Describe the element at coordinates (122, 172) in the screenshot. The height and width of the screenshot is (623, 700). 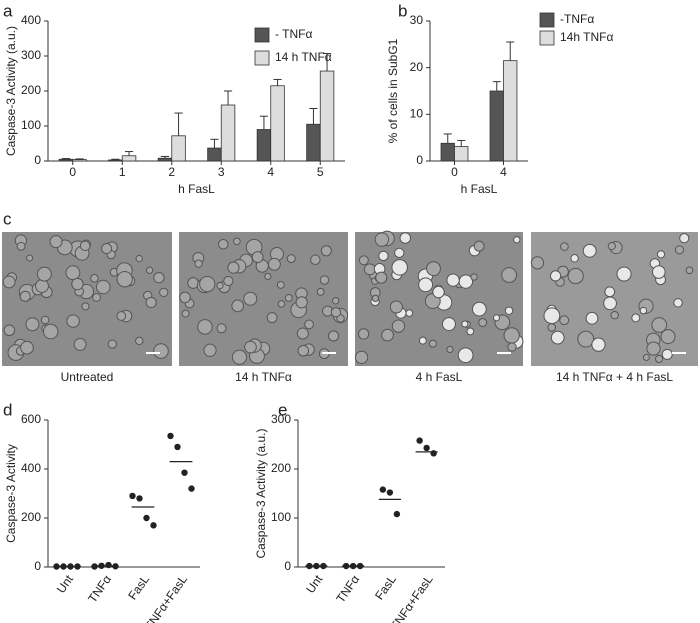
I see `x-tick-label: 1` at that location.